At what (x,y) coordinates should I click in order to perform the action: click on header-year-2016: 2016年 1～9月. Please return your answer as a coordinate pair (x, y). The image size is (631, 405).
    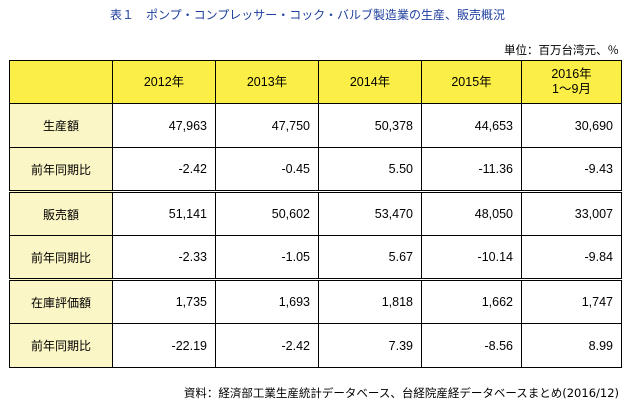
    Looking at the image, I should click on (571, 82).